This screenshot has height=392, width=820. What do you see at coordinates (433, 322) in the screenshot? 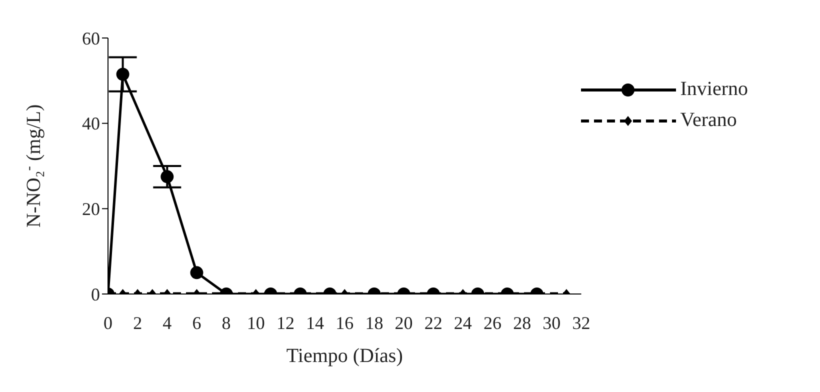
I see `x-tick-label: 22` at bounding box center [433, 322].